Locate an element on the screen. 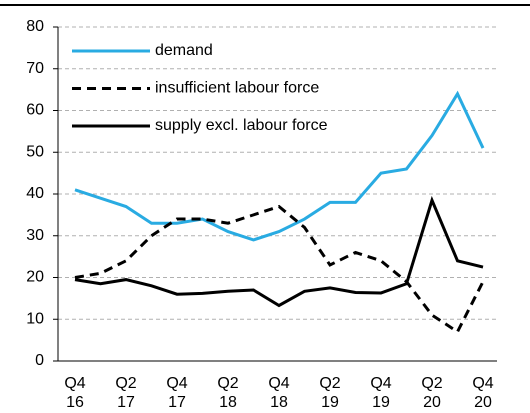  y-tick-label: 70 is located at coordinates (35, 68).